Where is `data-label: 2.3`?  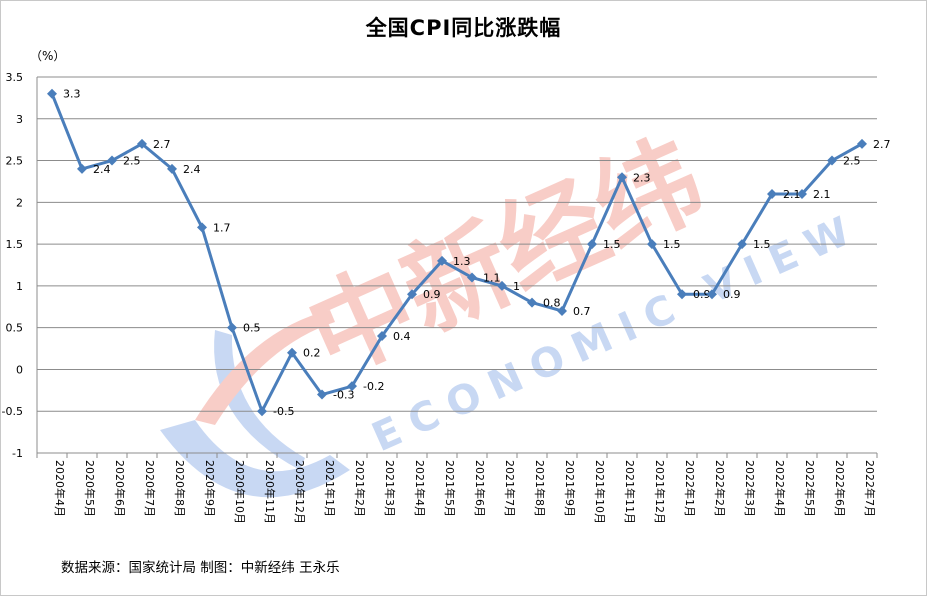 data-label: 2.3 is located at coordinates (642, 177).